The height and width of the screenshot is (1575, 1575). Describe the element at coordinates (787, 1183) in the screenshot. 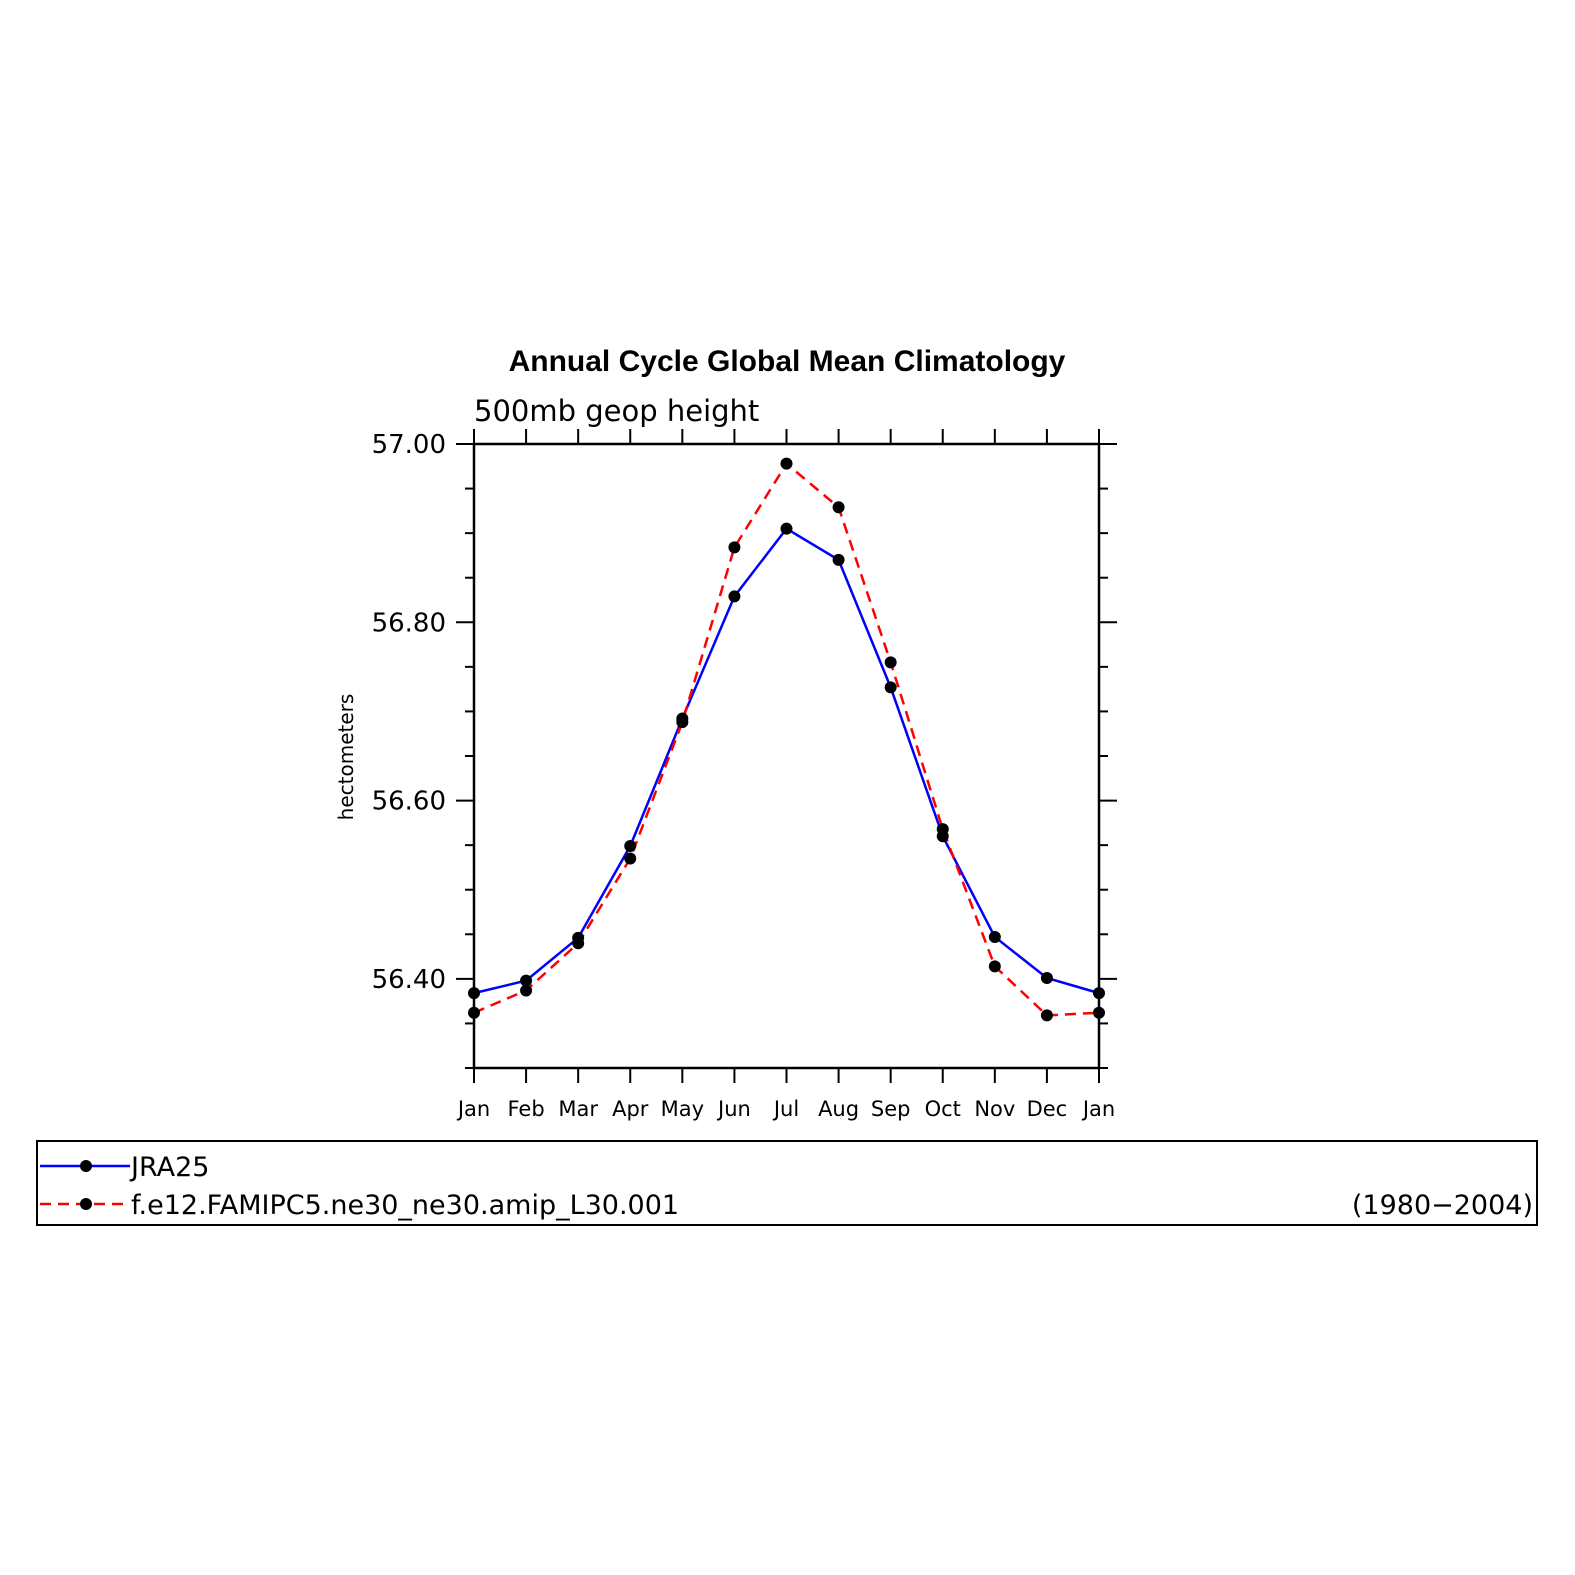

I see `legend-box` at that location.